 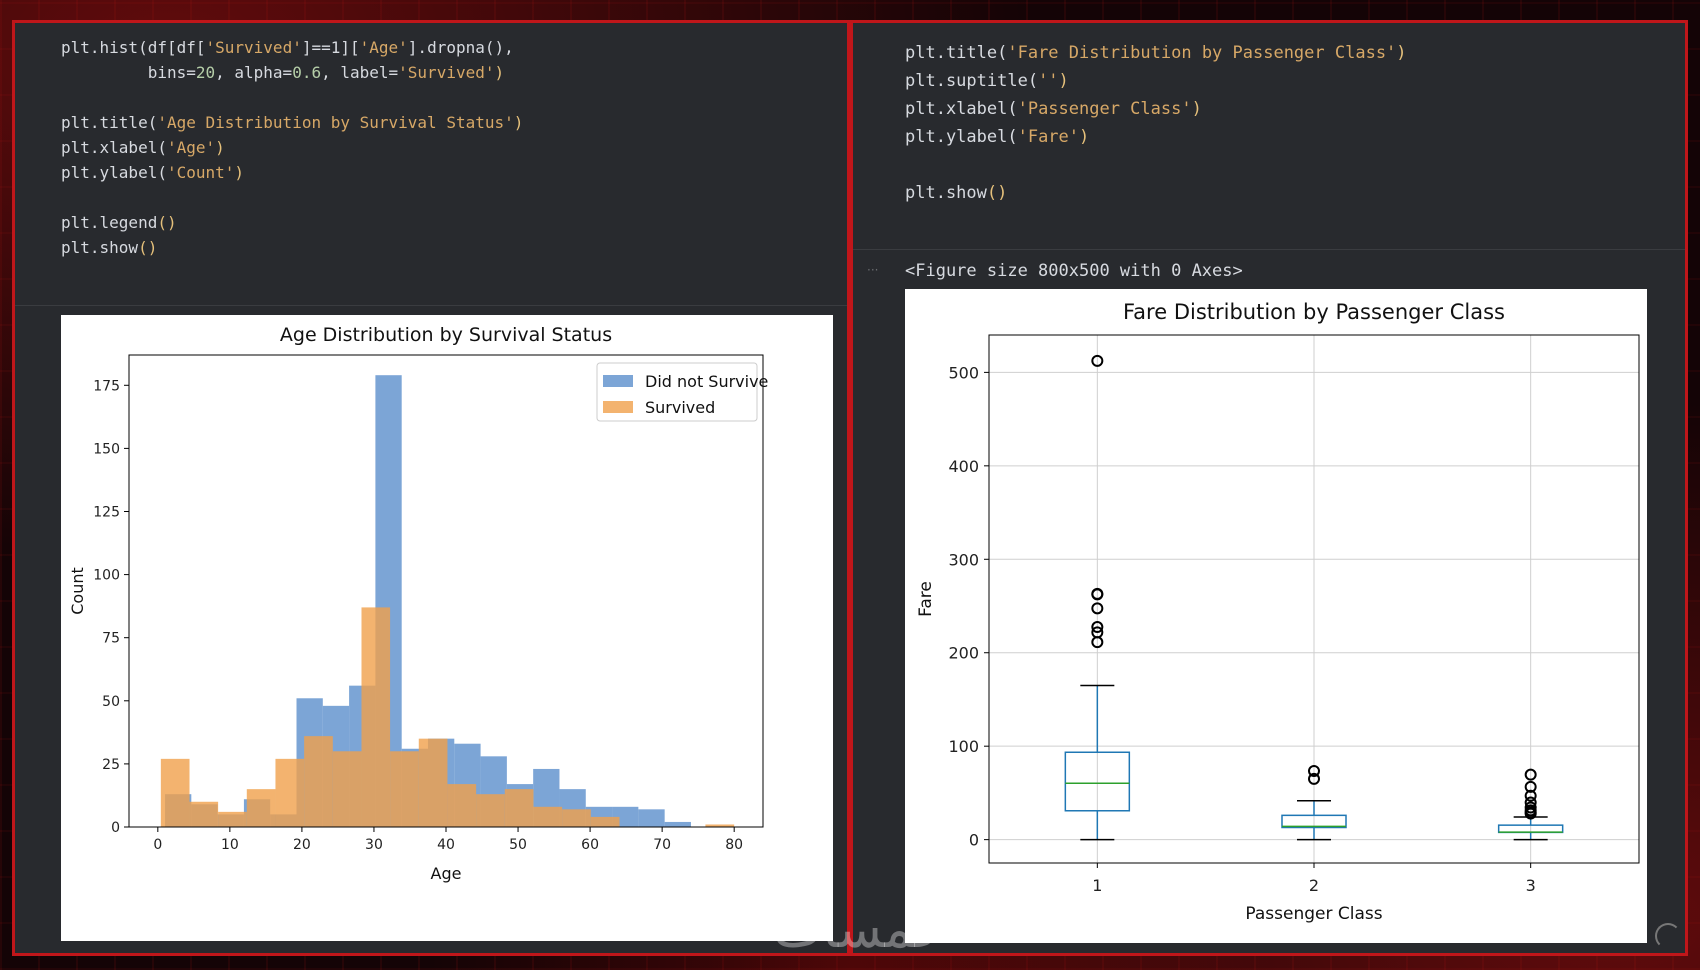 What do you see at coordinates (446, 873) in the screenshot?
I see `x-axis-label: Age` at bounding box center [446, 873].